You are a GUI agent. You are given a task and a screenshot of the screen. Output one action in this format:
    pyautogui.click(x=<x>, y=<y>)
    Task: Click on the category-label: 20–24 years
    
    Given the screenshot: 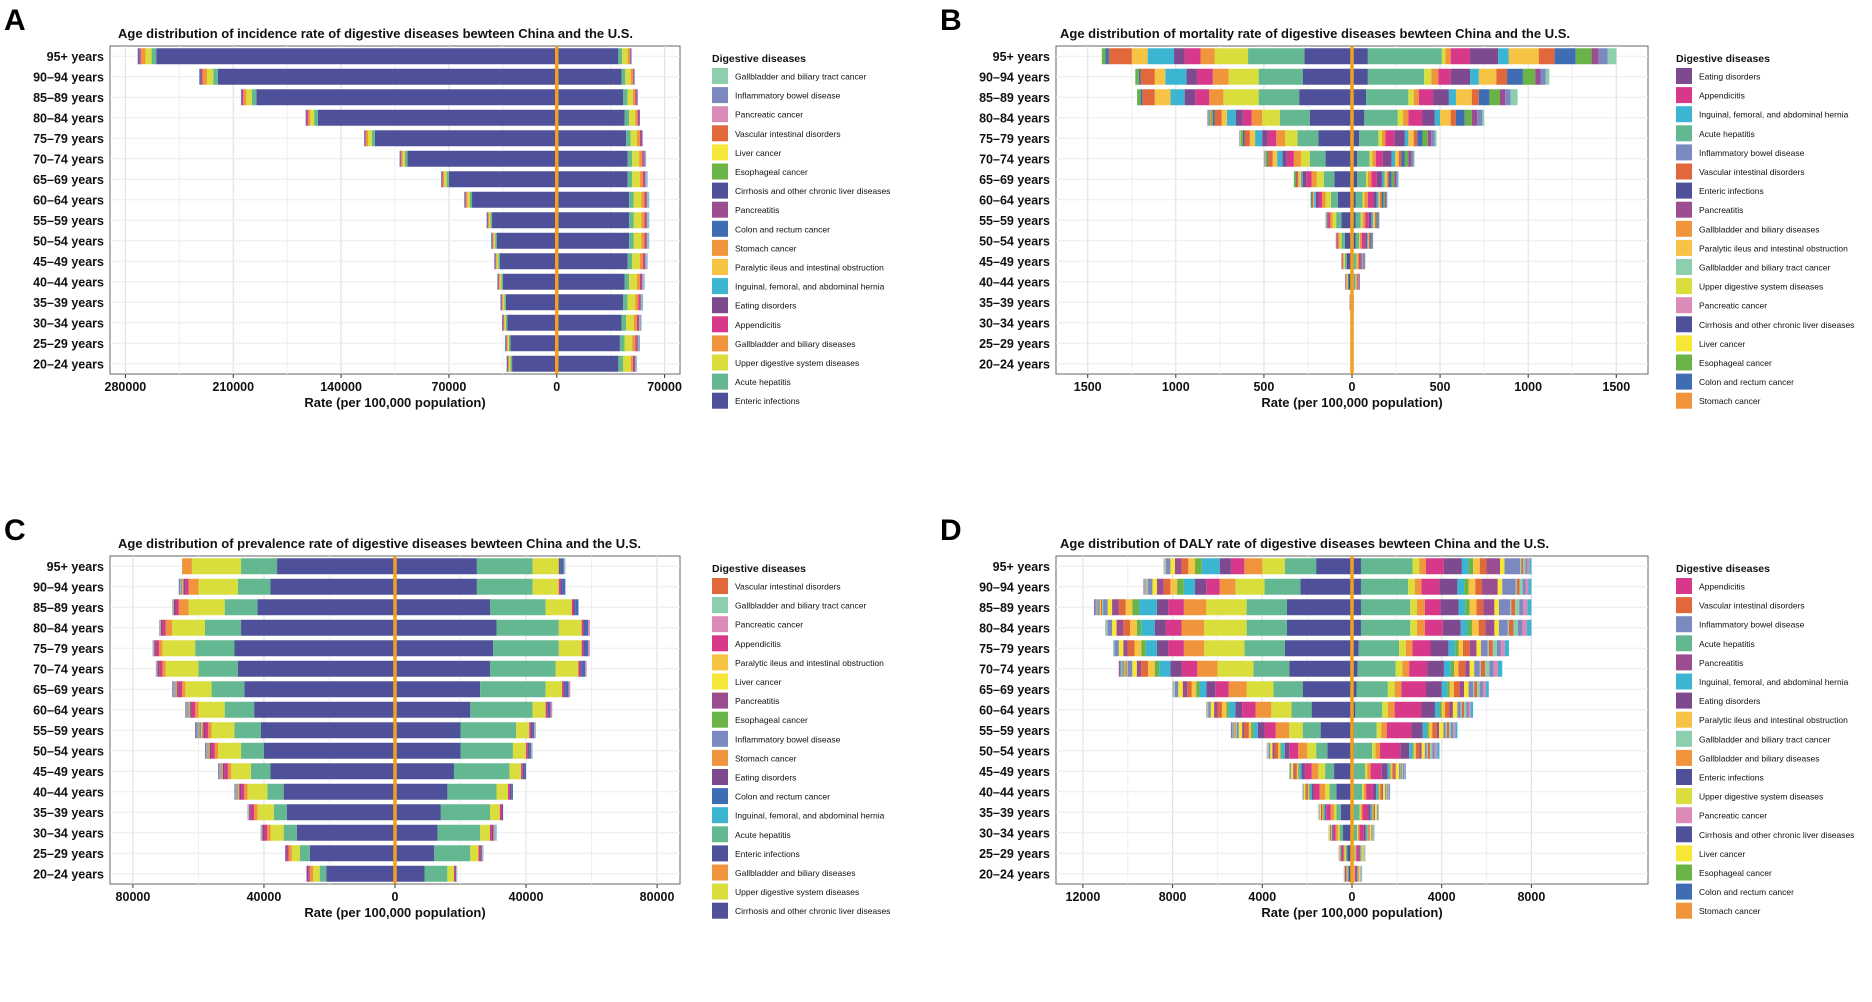 What is the action you would take?
    pyautogui.click(x=68, y=874)
    